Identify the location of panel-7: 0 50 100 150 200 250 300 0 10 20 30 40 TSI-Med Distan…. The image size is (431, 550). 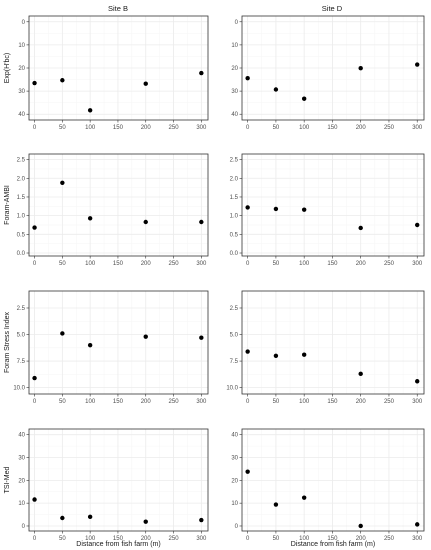
(106, 488).